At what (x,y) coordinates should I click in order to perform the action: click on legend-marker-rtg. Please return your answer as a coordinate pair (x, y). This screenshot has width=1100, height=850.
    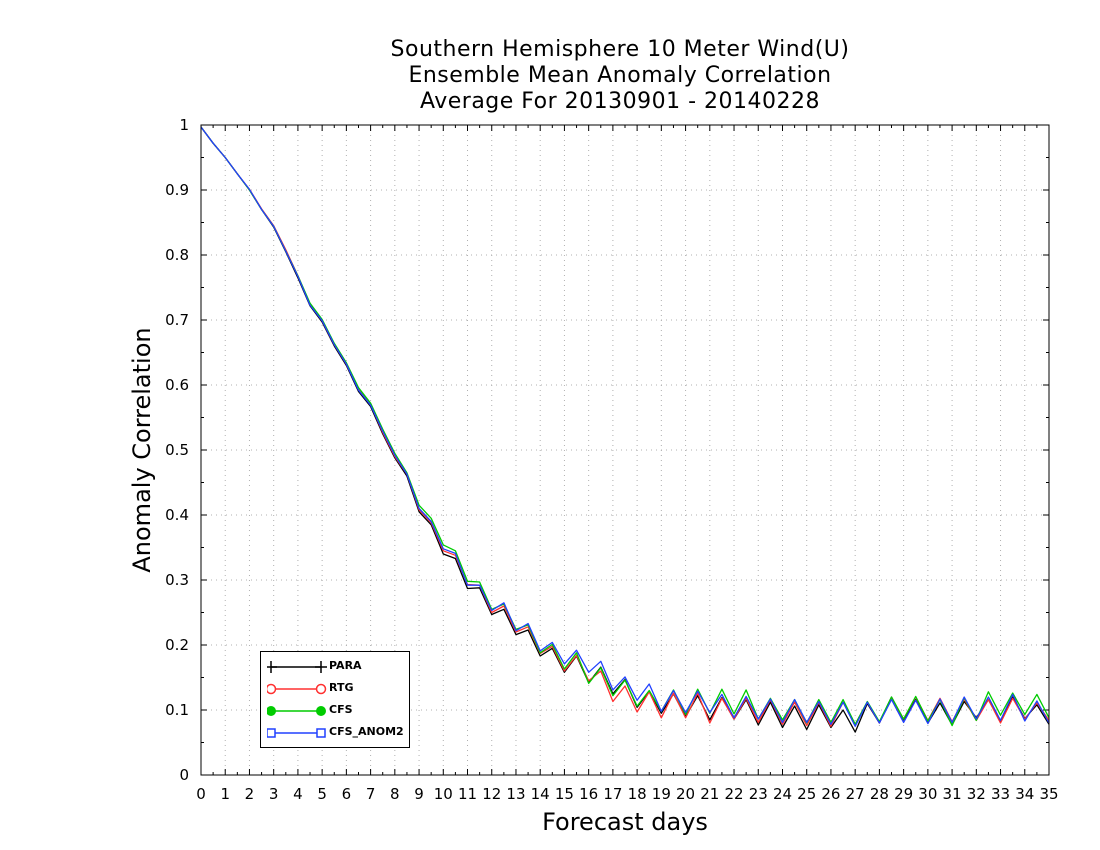
    Looking at the image, I should click on (297, 689).